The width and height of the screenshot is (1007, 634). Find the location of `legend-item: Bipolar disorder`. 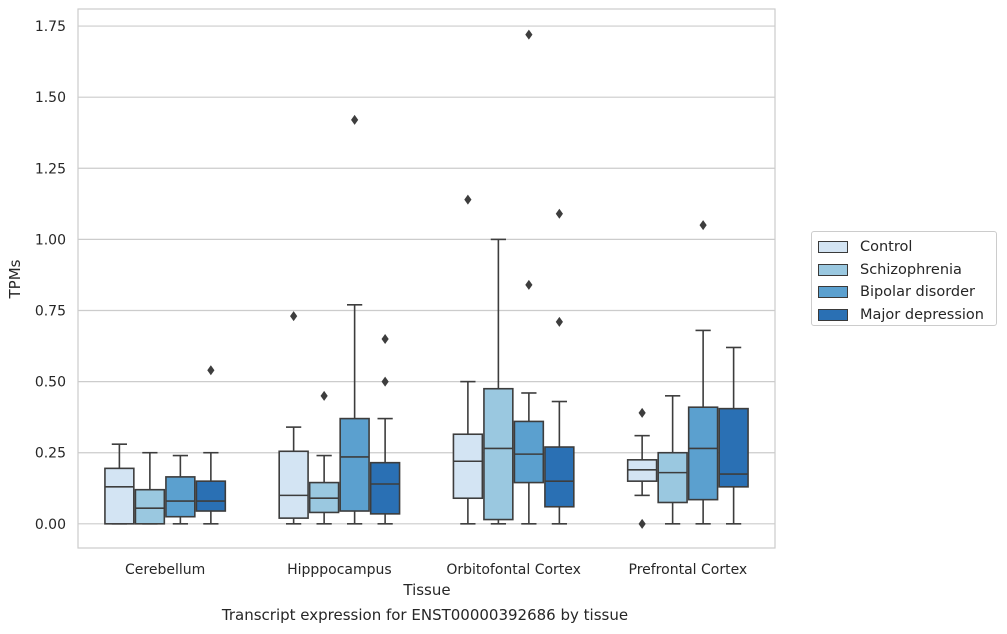

legend-item: Bipolar disorder is located at coordinates (907, 292).